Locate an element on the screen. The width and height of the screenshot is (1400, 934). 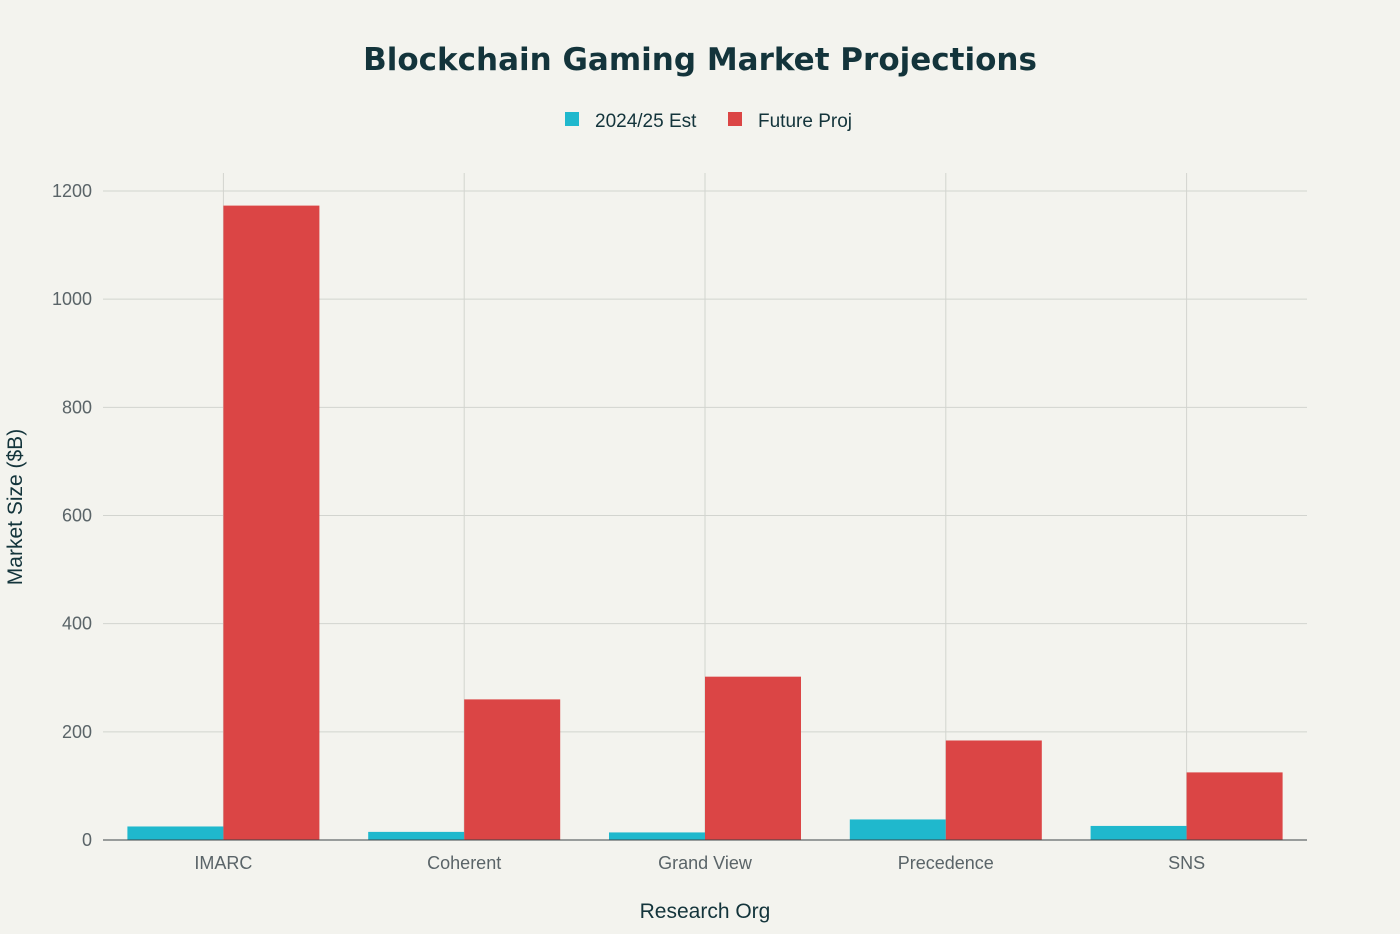
legend-label-future-proj: Future Proj is located at coordinates (805, 121).